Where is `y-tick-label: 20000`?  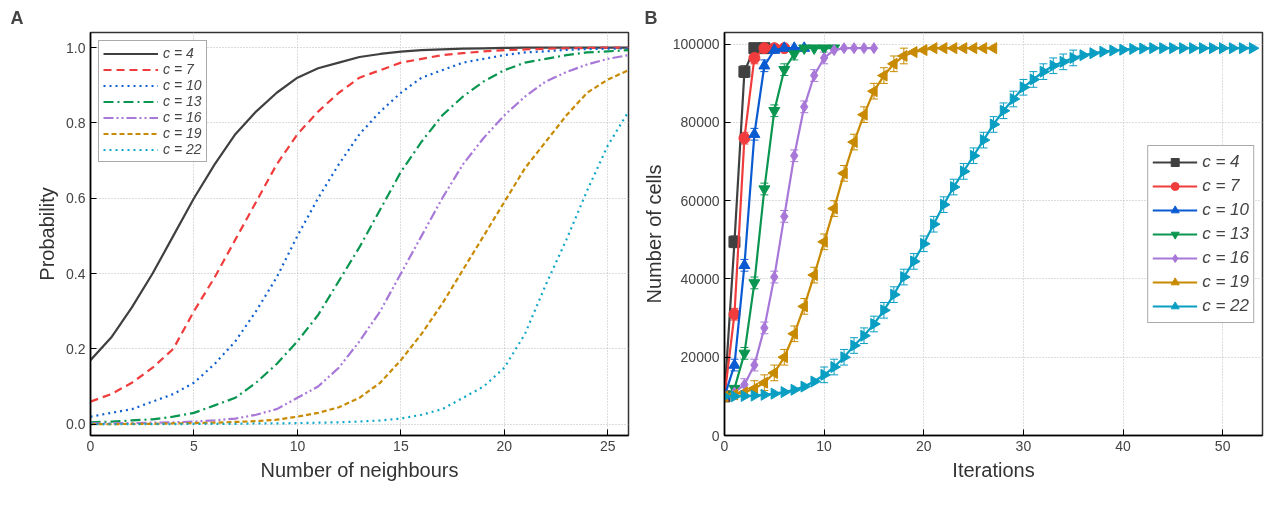 y-tick-label: 20000 is located at coordinates (700, 357).